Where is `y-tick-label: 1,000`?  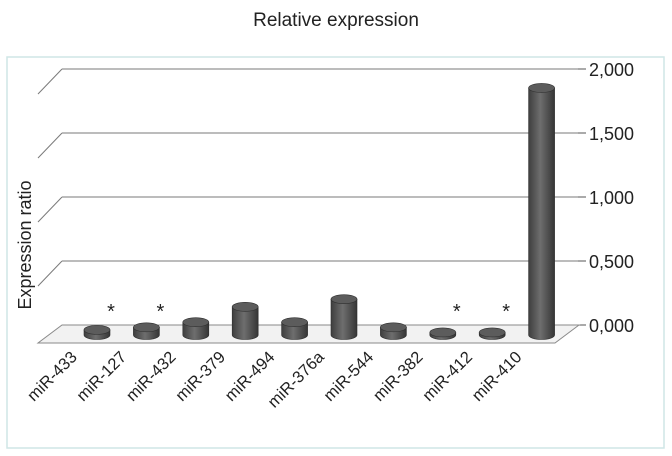
y-tick-label: 1,000 is located at coordinates (611, 198).